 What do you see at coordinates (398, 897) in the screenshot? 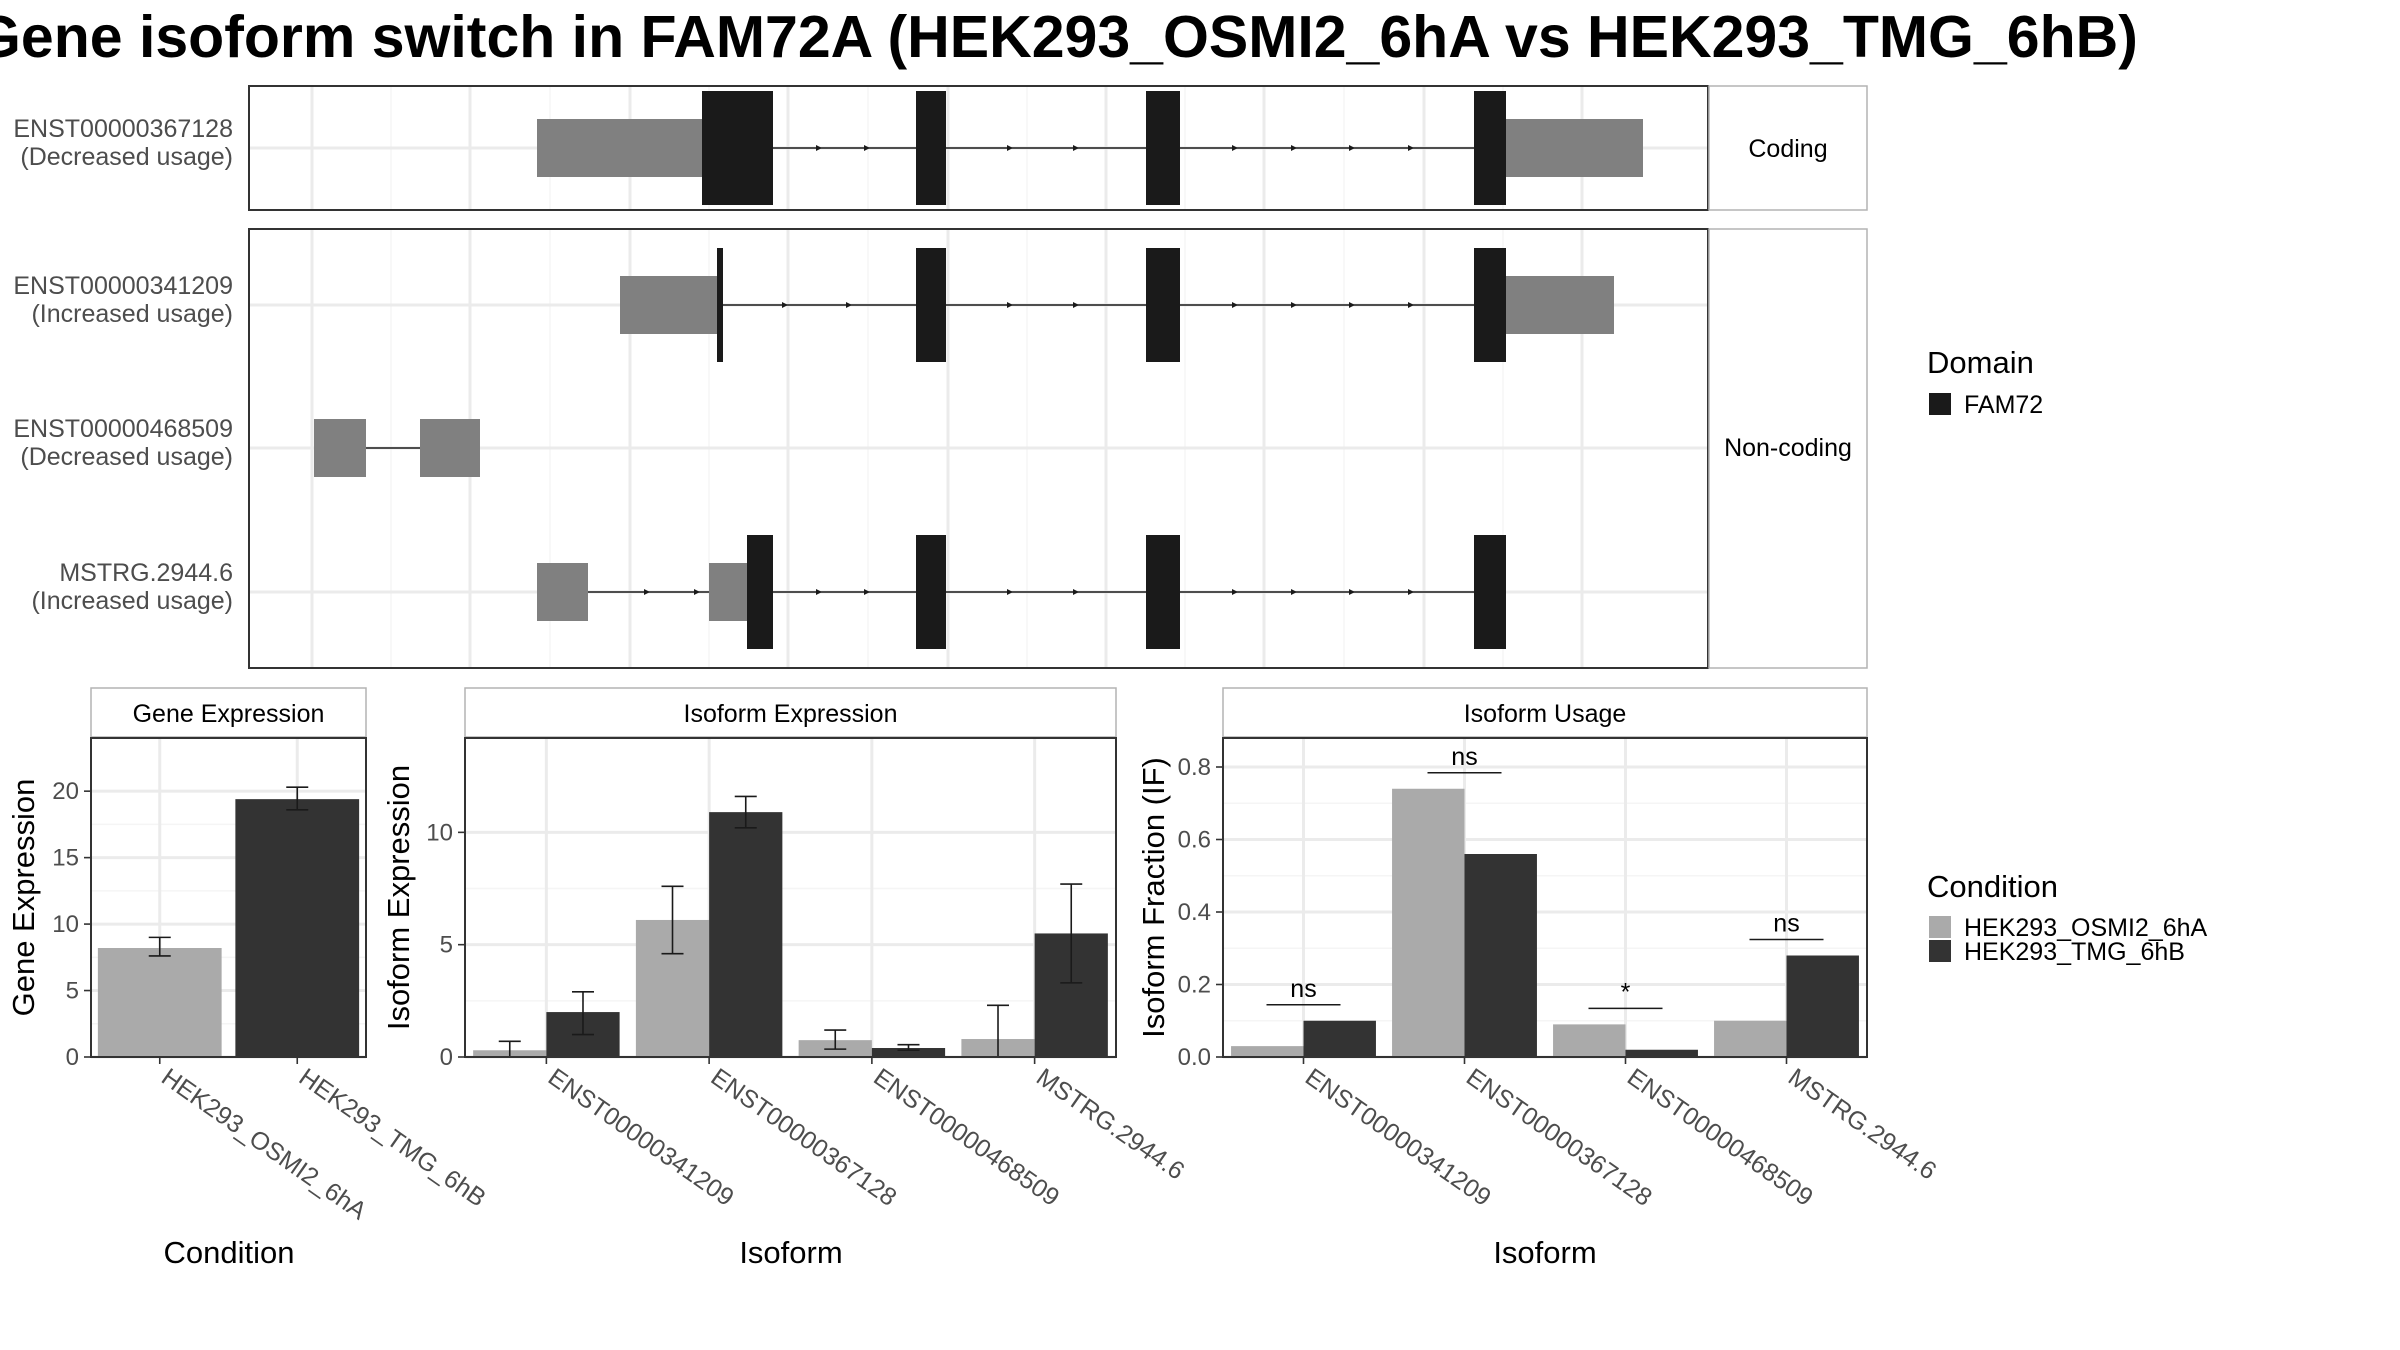
I see `y-axis-title: Isoform Expression` at bounding box center [398, 897].